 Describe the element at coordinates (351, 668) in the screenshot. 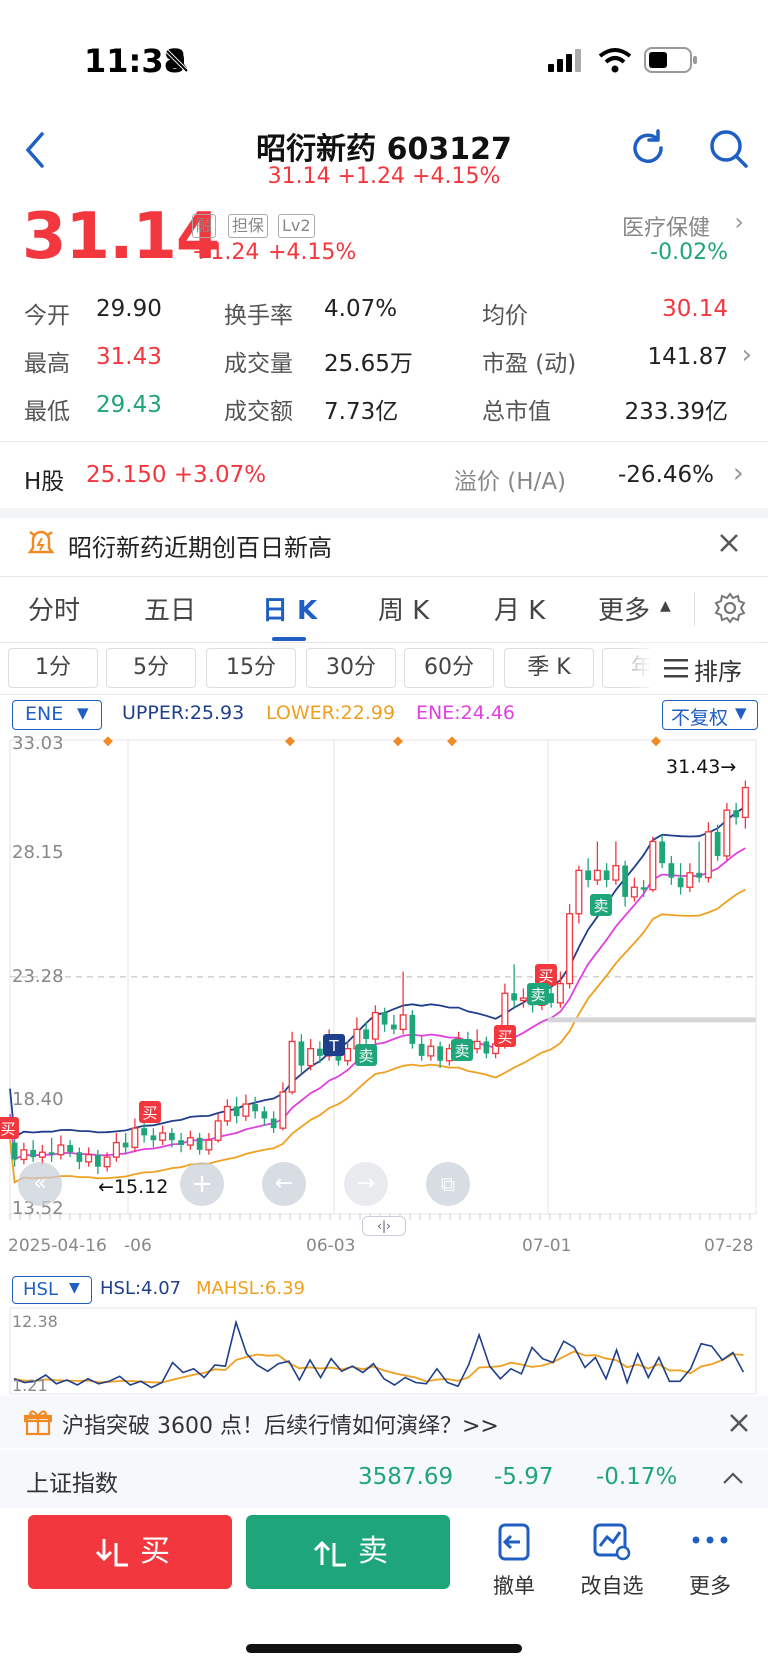

I see `ktab-30m: 30分` at that location.